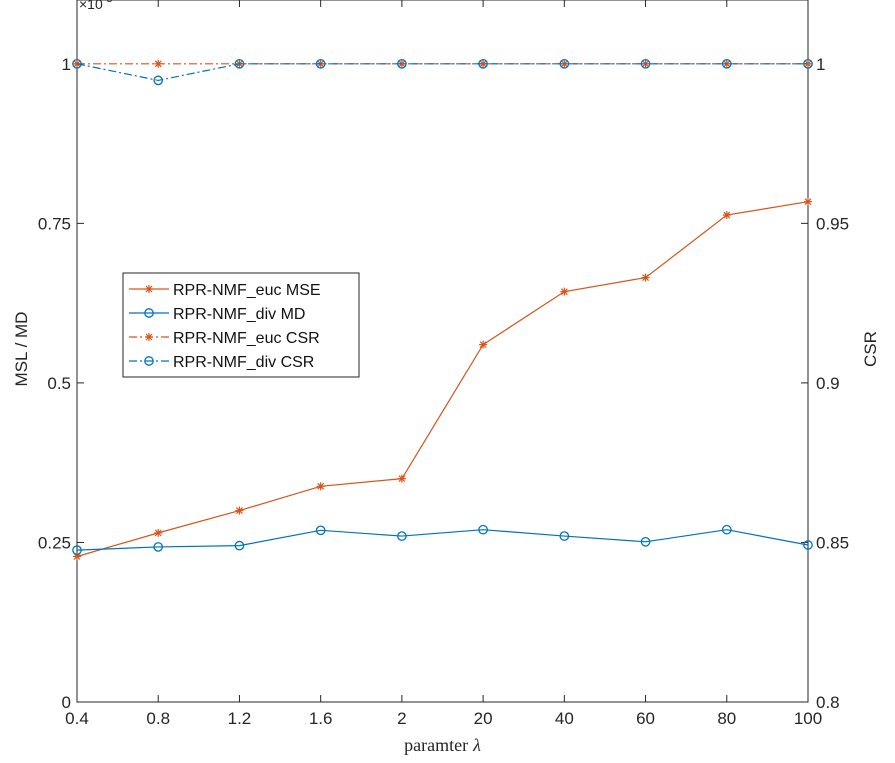  Describe the element at coordinates (564, 718) in the screenshot. I see `x-tick-label: 40` at that location.